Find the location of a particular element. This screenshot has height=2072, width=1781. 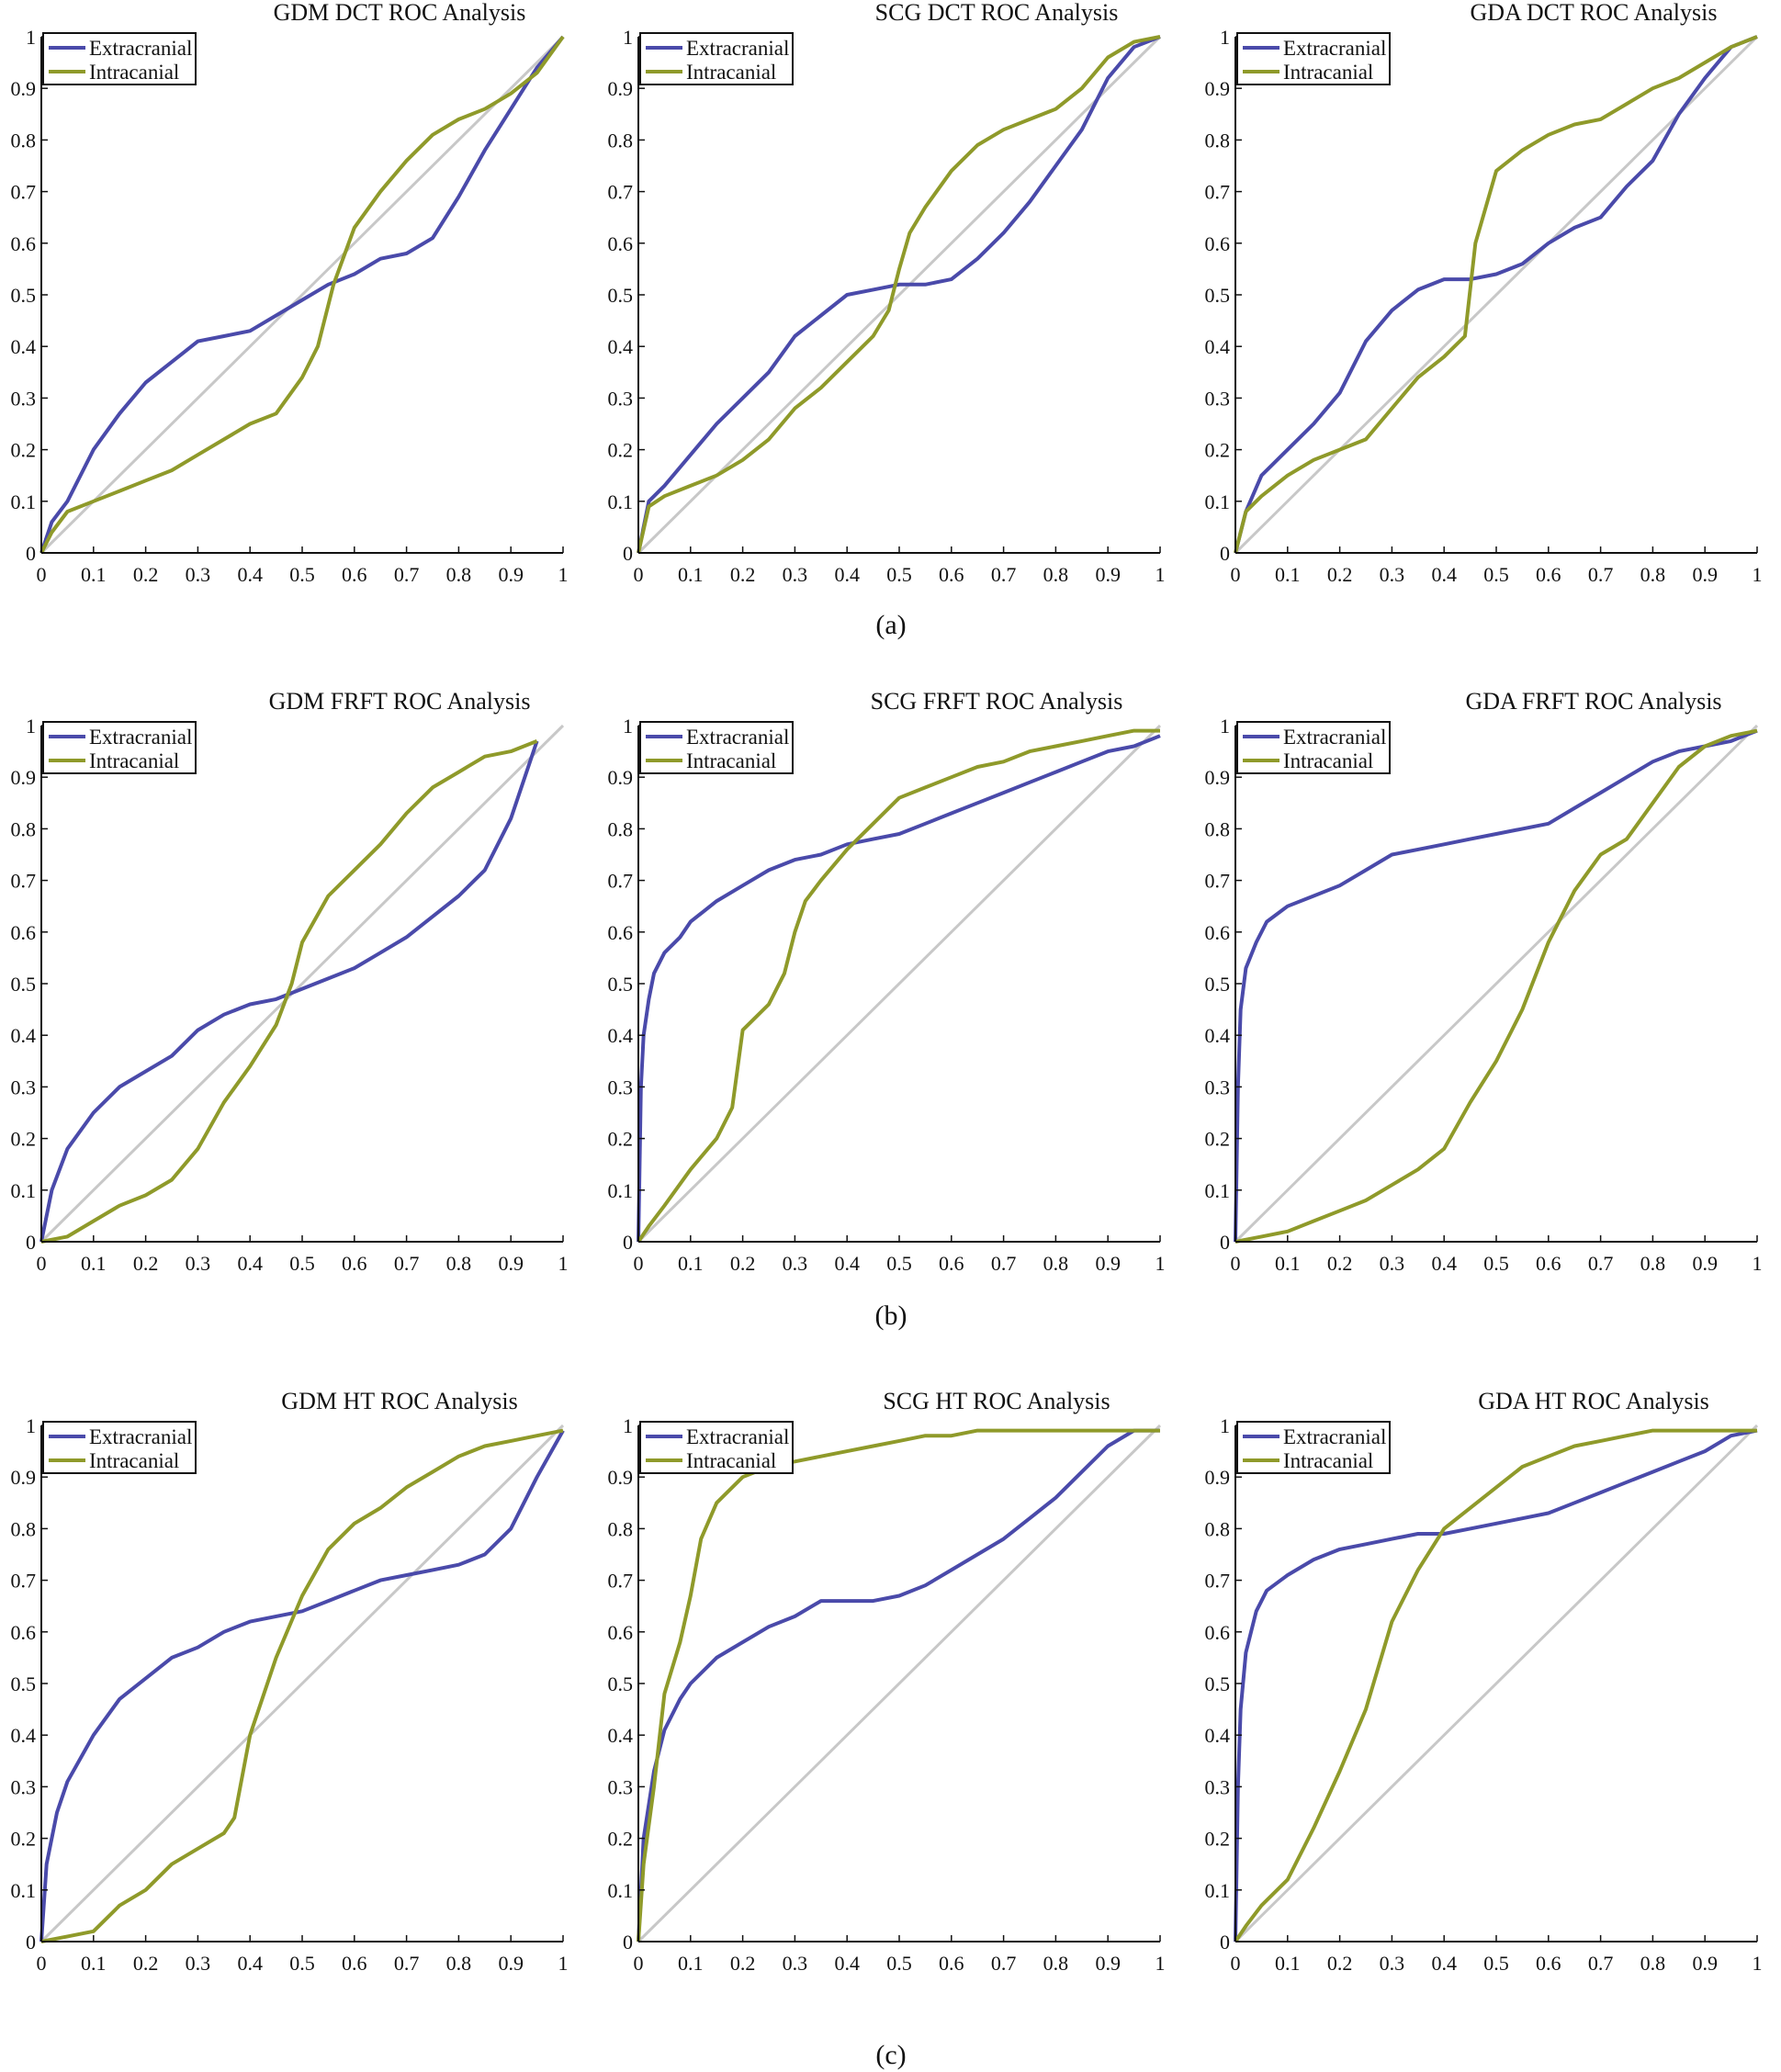

chart-title: GDA DCT ROC Analysis is located at coordinates (1595, 13).